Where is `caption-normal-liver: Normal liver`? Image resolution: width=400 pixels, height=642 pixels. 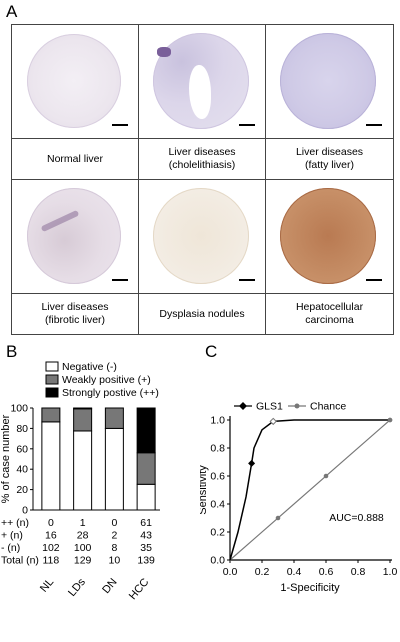
caption-normal-liver: Normal liver is located at coordinates (75, 159).